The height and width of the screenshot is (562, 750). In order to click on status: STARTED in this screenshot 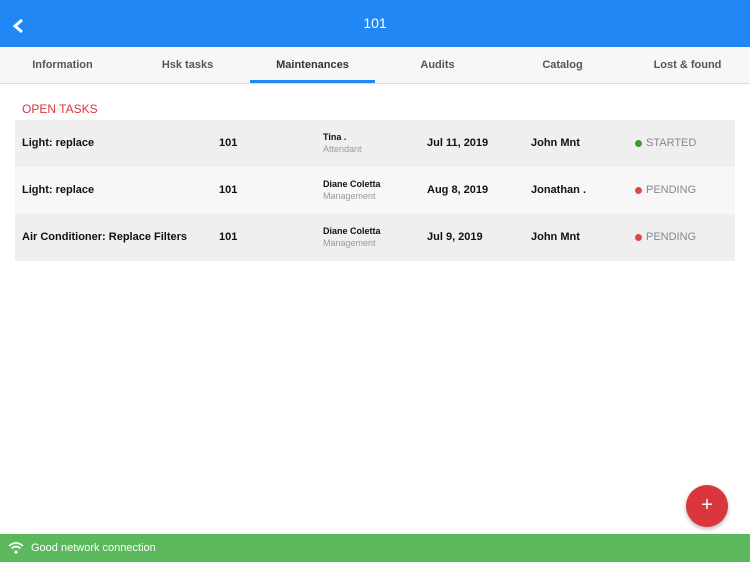, I will do `click(671, 143)`.